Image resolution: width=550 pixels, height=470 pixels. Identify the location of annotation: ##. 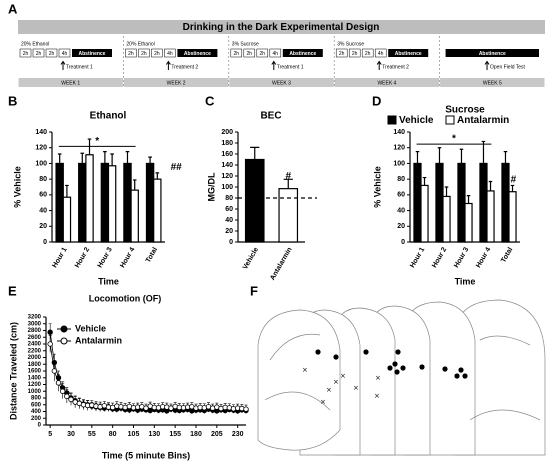
(177, 167).